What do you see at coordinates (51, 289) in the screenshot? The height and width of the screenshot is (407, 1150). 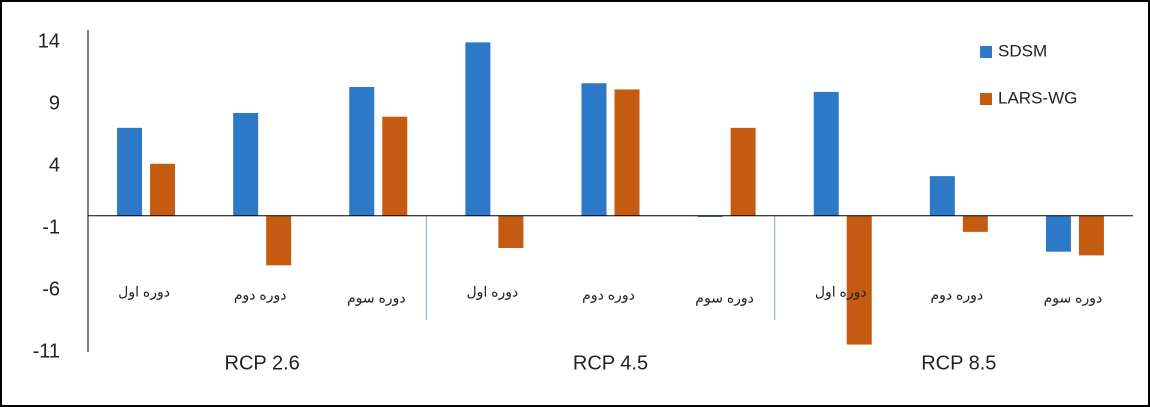 I see `y-tick-label: -6` at bounding box center [51, 289].